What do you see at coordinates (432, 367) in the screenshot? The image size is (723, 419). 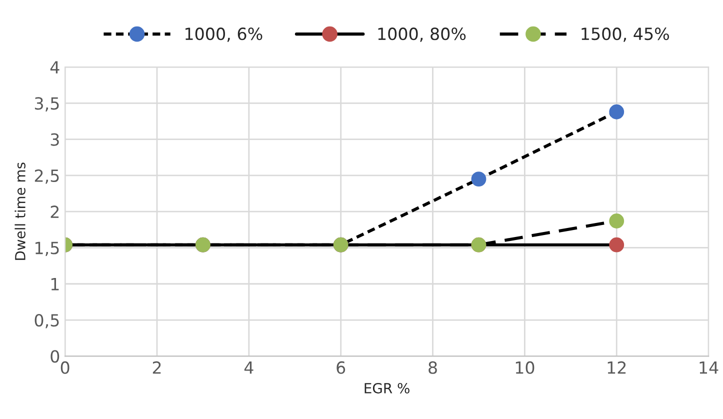 I see `x-tick-label: 8` at bounding box center [432, 367].